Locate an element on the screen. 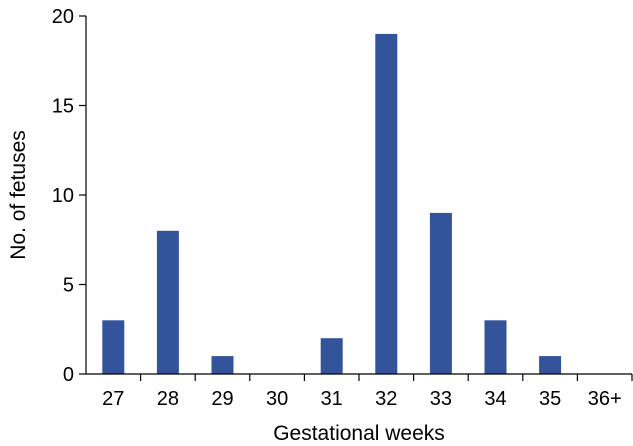 The height and width of the screenshot is (446, 633). x-tick-label: 33 is located at coordinates (441, 399).